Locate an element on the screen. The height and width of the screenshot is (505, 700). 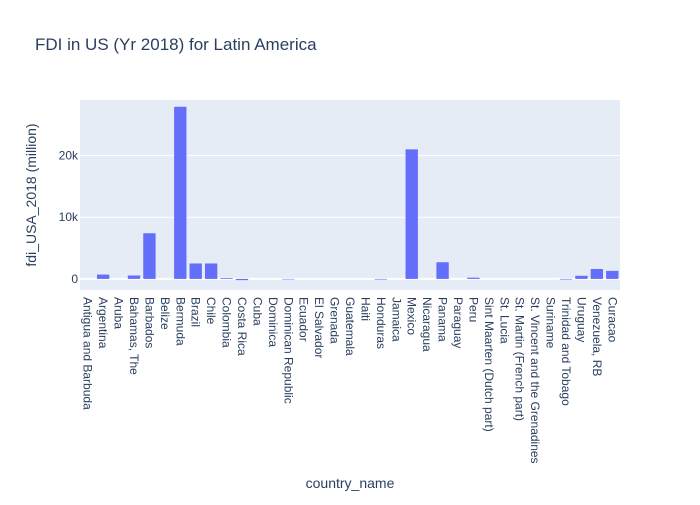
y-tick-label: 0 is located at coordinates (74, 279).